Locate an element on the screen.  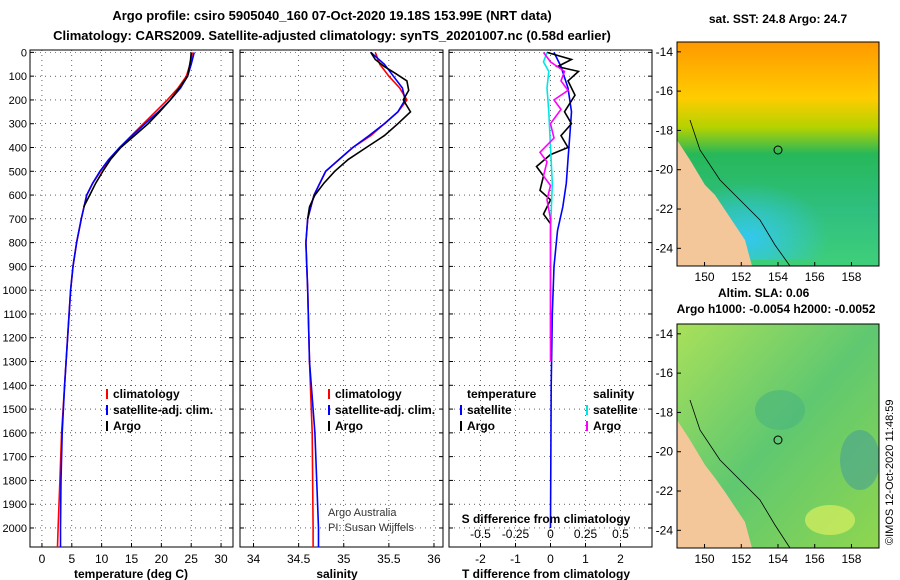
x-tick-label: 35 is located at coordinates (344, 559).